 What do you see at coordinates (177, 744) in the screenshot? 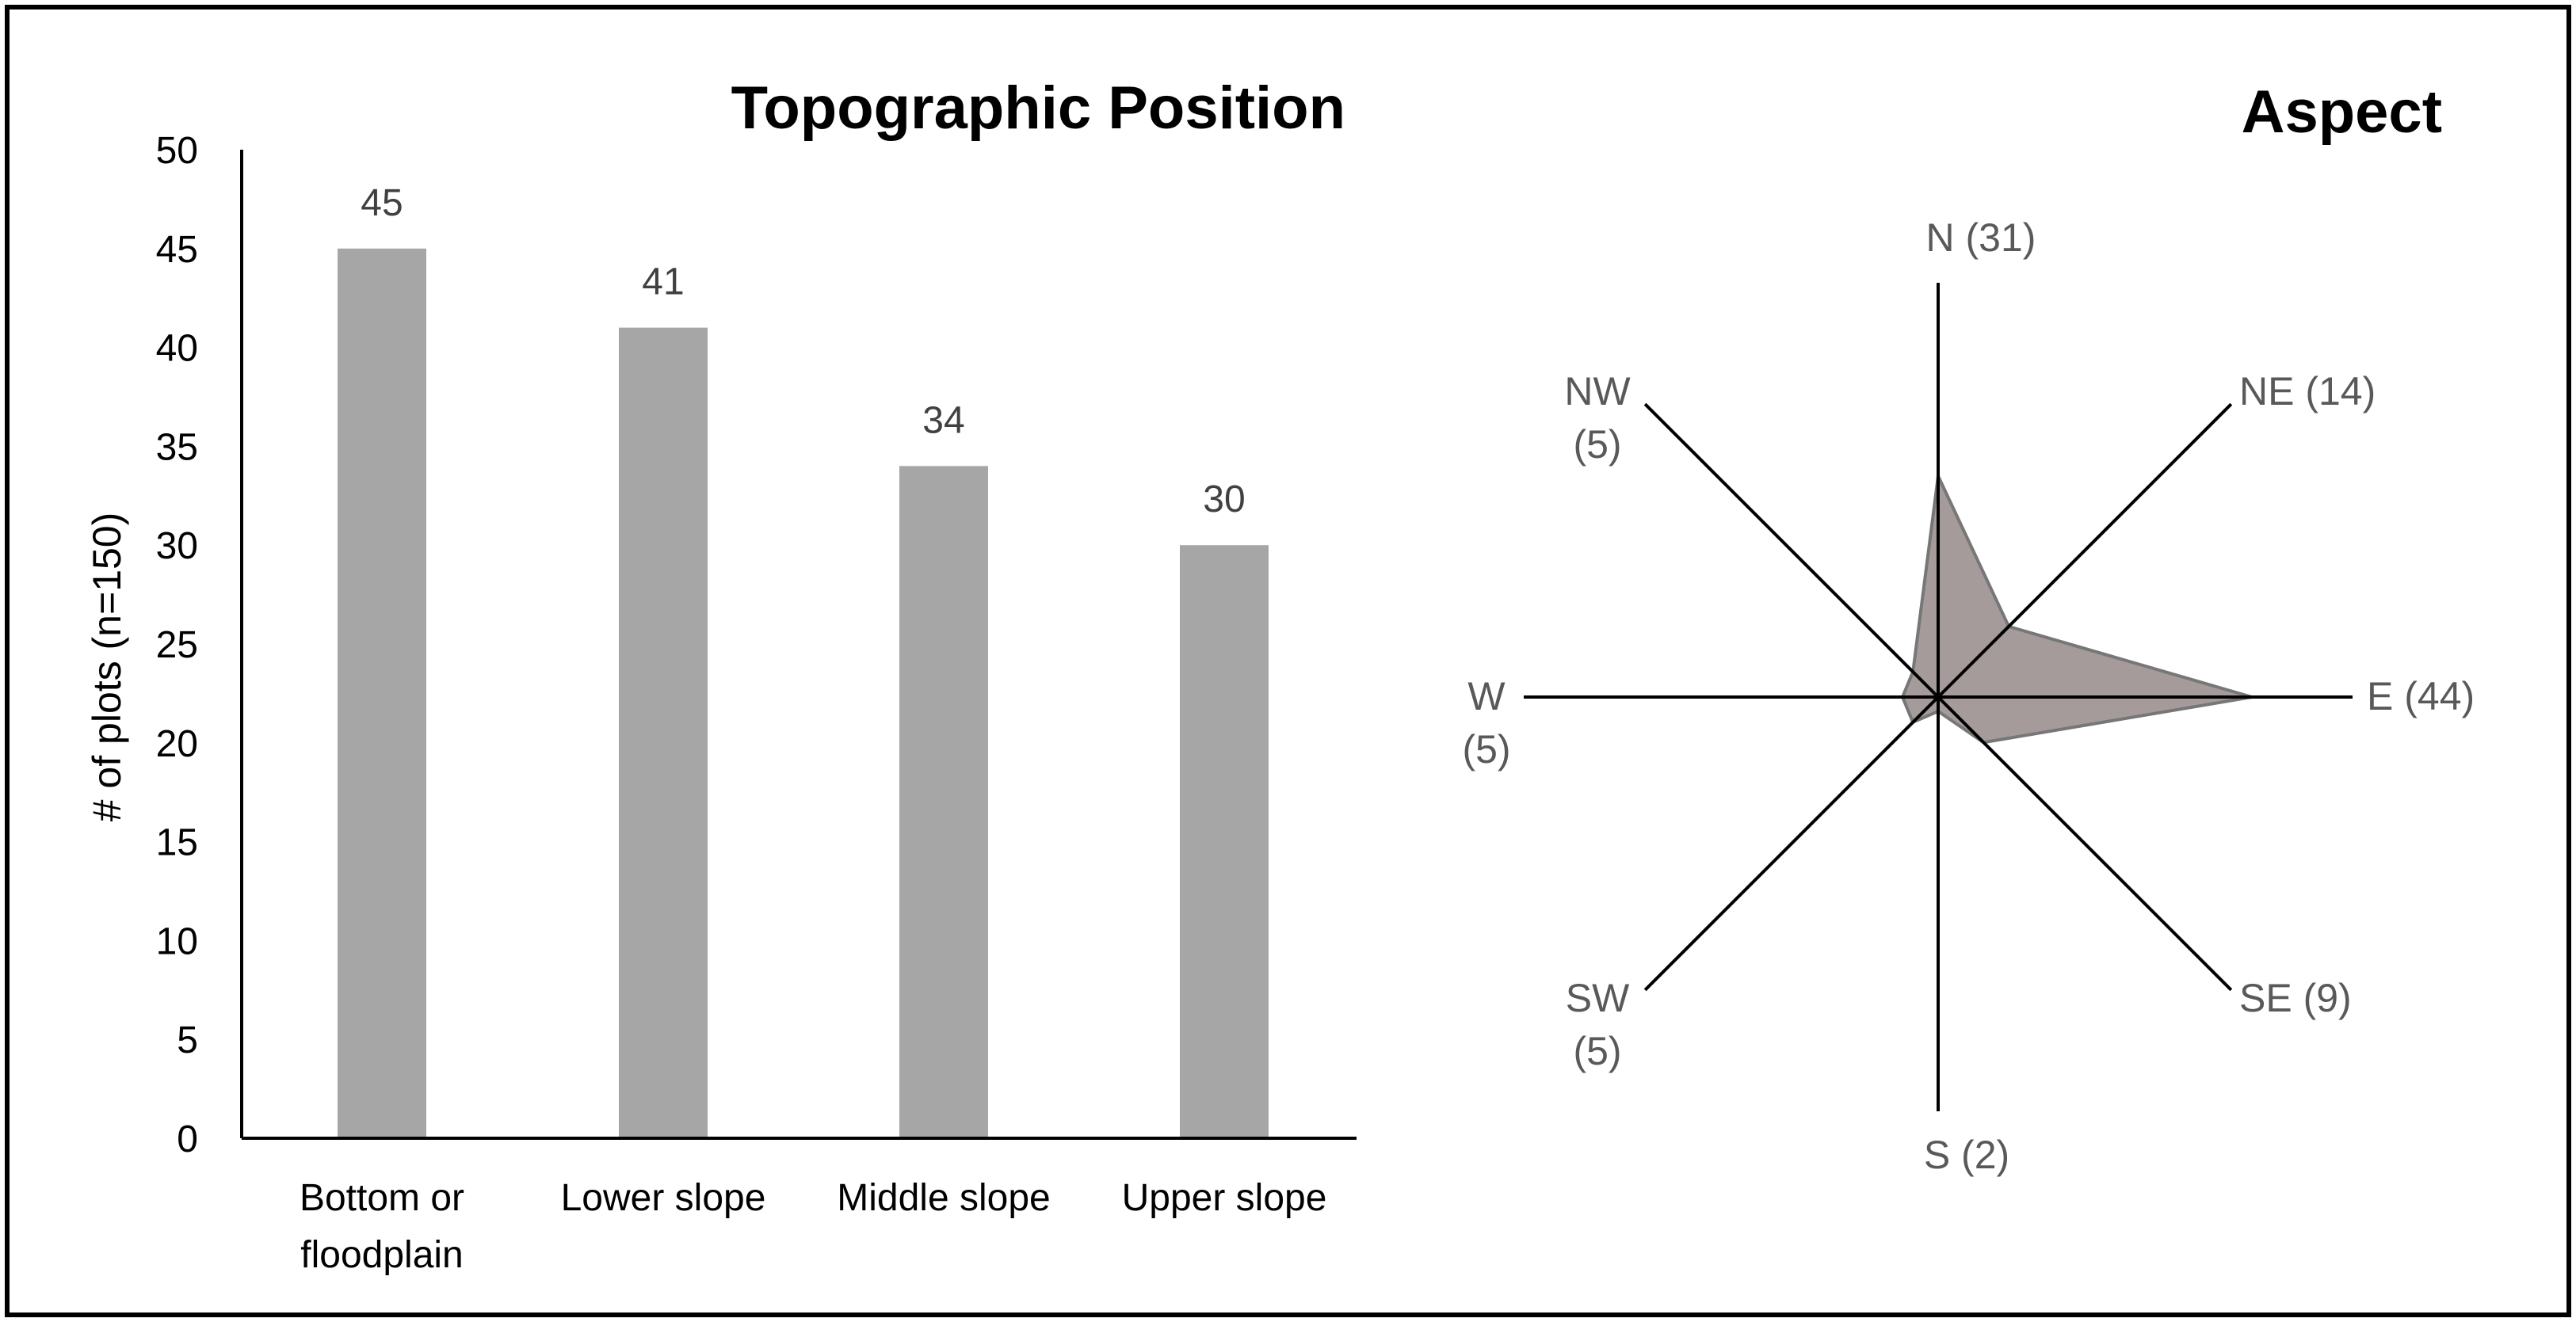
I see `y-tick-label: 20` at bounding box center [177, 744].